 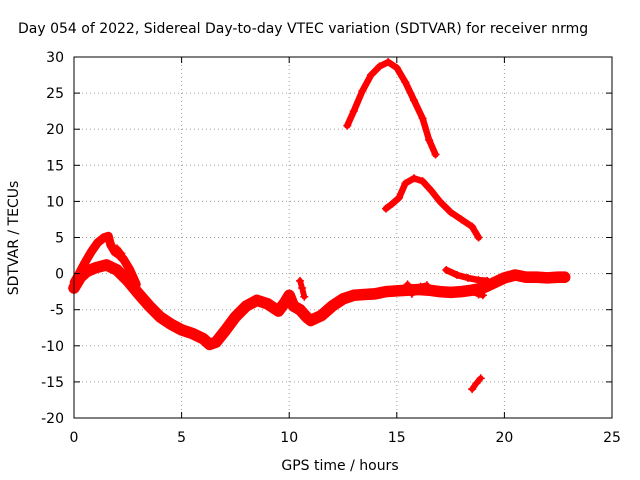 I want to click on y-tick-label: -15, so click(x=52, y=383).